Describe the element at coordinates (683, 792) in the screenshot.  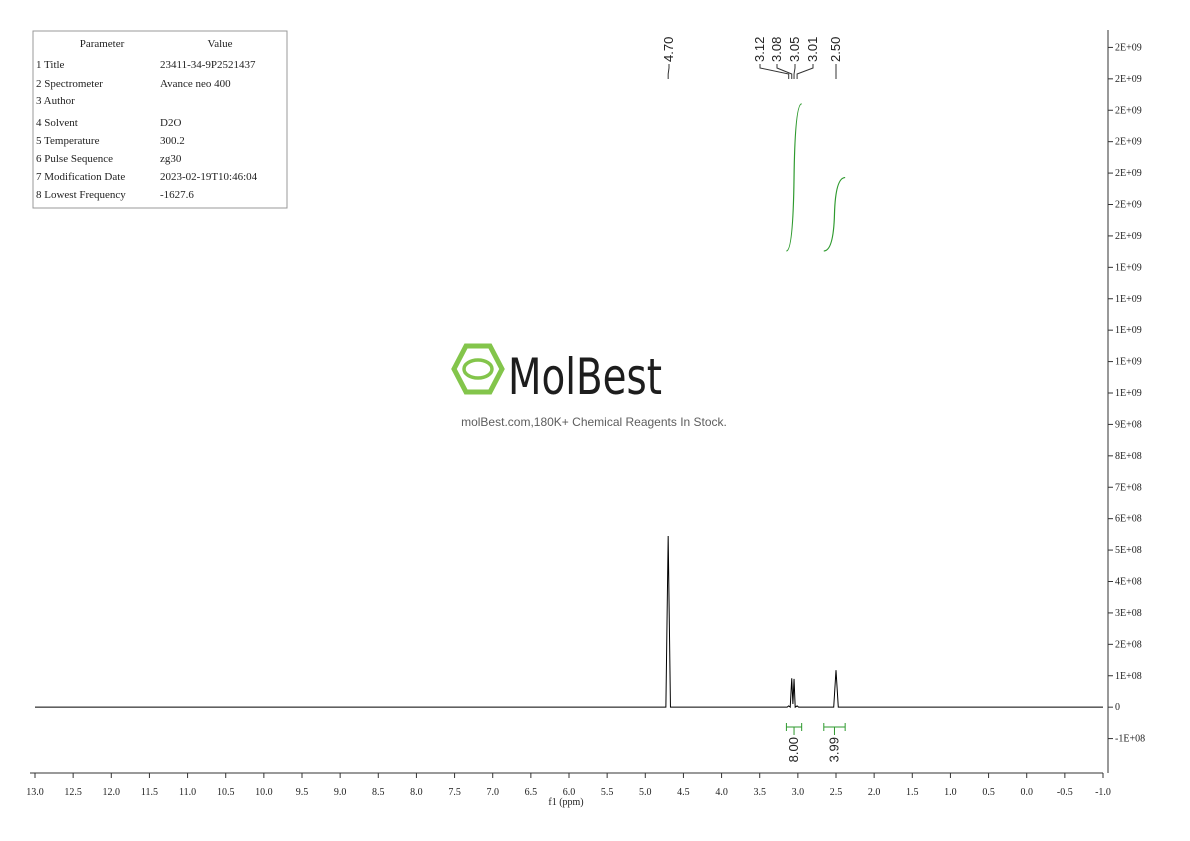
I see `x-tick-label: 4.5` at that location.